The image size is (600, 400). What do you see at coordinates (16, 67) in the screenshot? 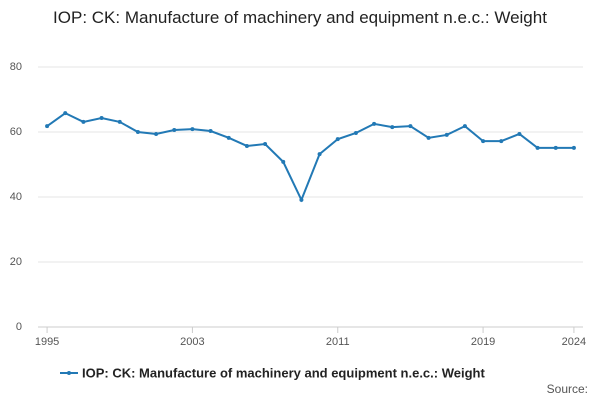
I see `y-tick-label: 80` at bounding box center [16, 67].